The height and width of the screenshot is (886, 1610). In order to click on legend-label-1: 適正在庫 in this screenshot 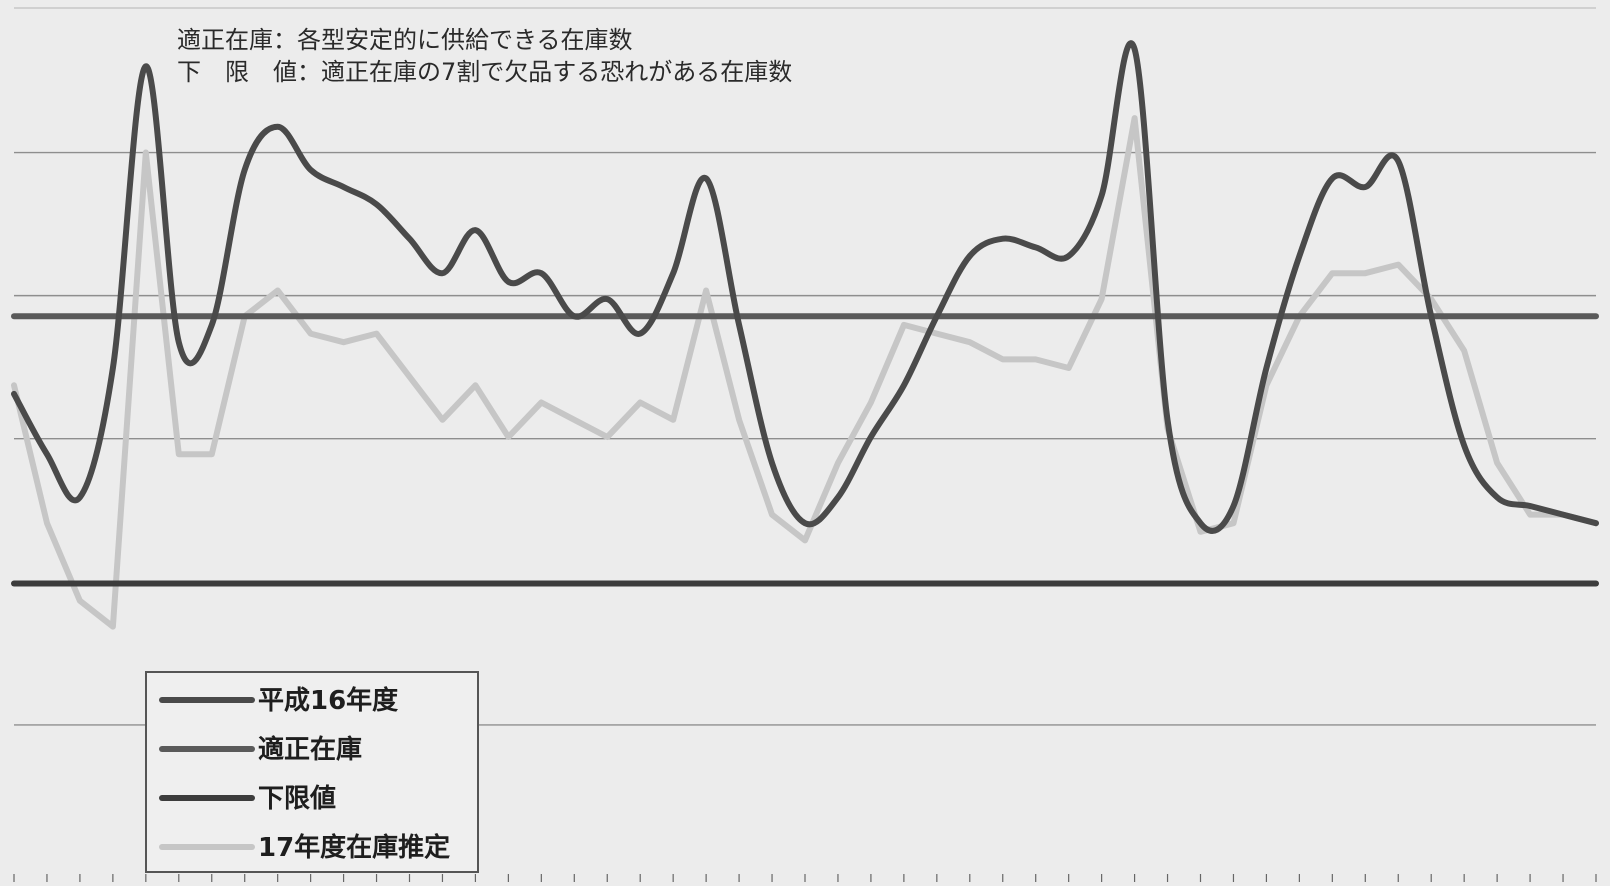, I will do `click(310, 749)`.